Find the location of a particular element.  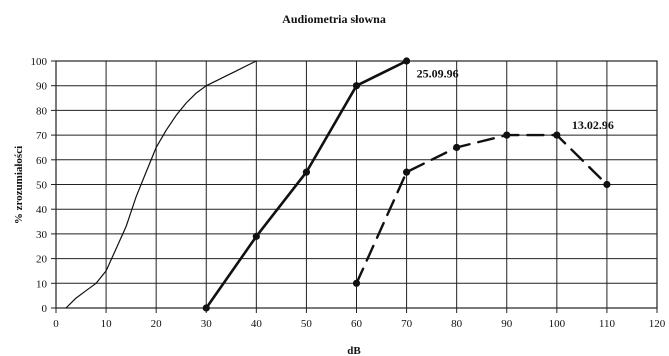

y-tick-label-90: 90 is located at coordinates (42, 87).